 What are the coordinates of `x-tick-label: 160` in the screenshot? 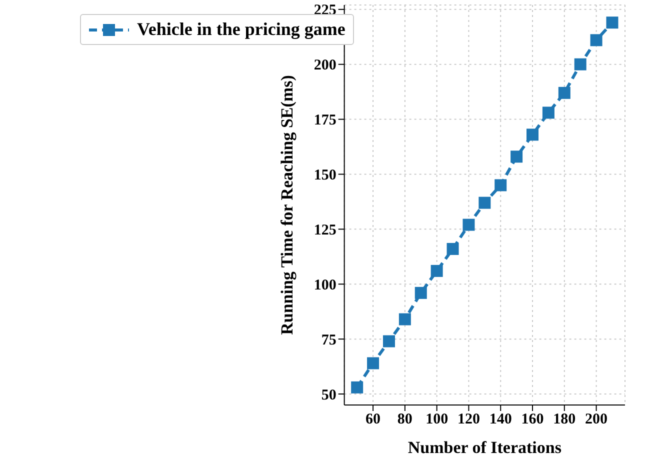 It's located at (532, 420).